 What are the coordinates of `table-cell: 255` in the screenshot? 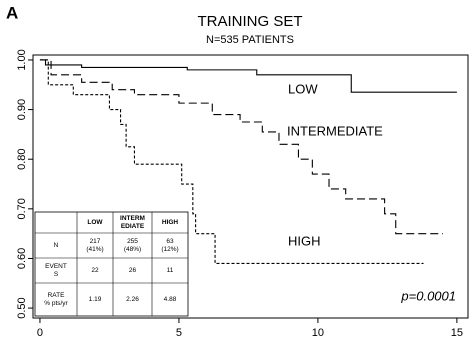 It's located at (132, 241).